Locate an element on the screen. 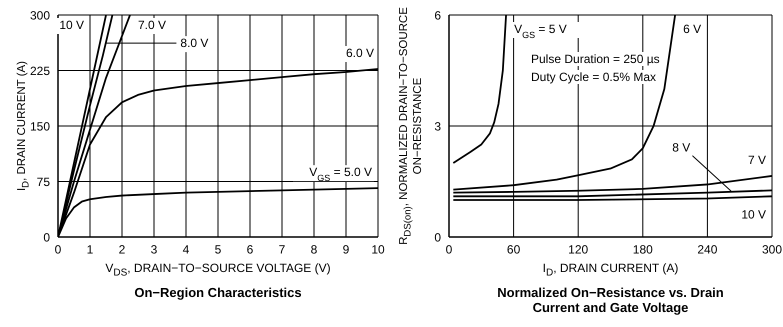 This screenshot has width=783, height=327. x-tick-label: 9 is located at coordinates (346, 249).